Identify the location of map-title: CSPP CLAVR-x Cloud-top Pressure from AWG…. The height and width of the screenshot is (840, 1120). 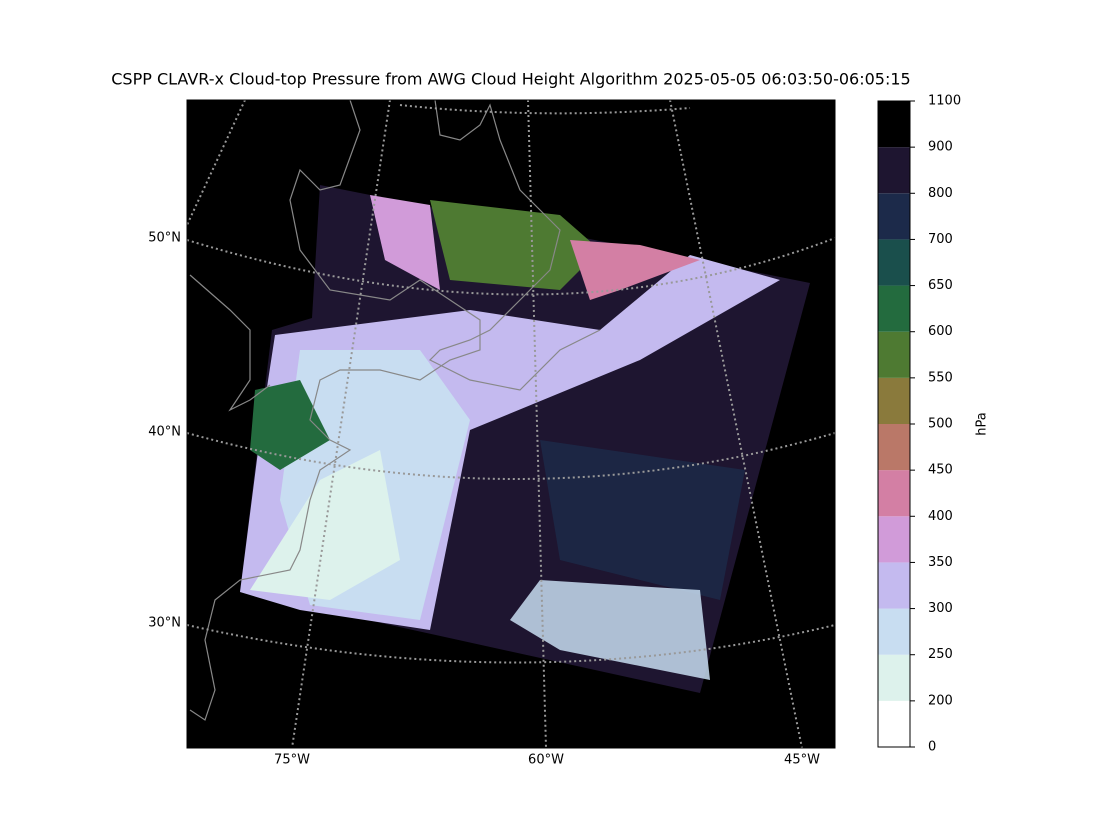
(510, 79).